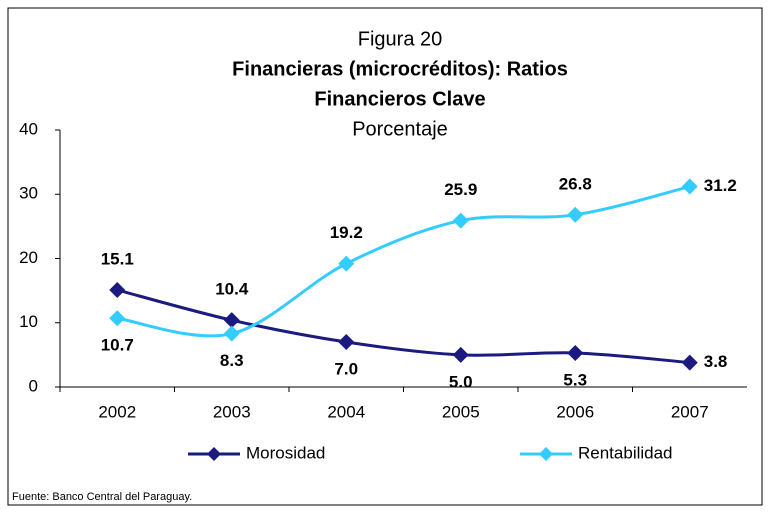  I want to click on chart-subtitle: Porcentaje, so click(400, 129).